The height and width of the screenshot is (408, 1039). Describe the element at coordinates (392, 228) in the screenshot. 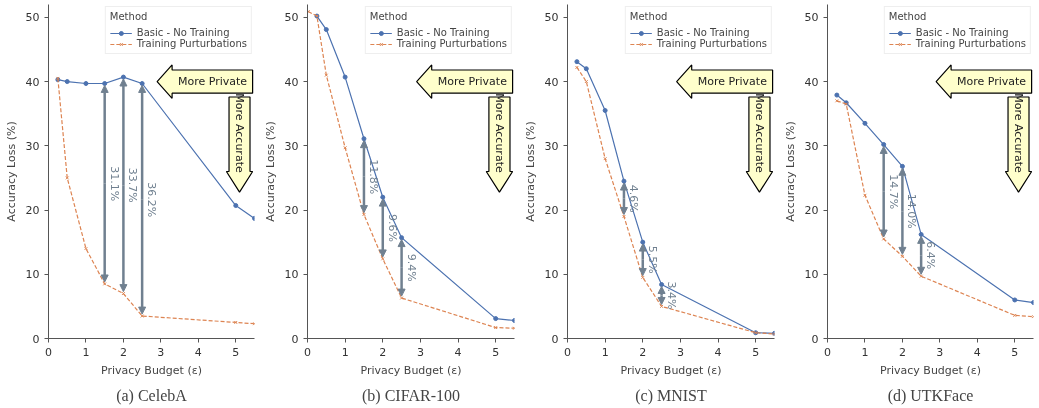

I see `annotation: 9.6%` at that location.